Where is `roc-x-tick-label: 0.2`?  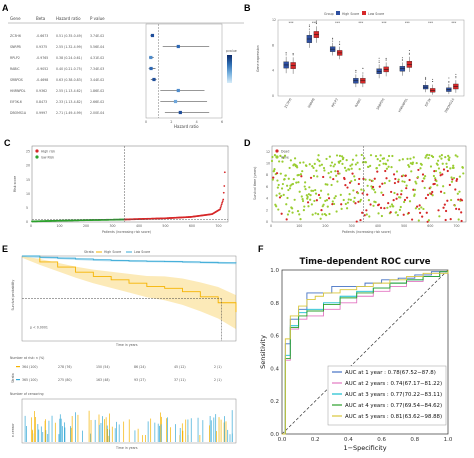 roc-x-tick-label: 0.2 is located at coordinates (315, 440).